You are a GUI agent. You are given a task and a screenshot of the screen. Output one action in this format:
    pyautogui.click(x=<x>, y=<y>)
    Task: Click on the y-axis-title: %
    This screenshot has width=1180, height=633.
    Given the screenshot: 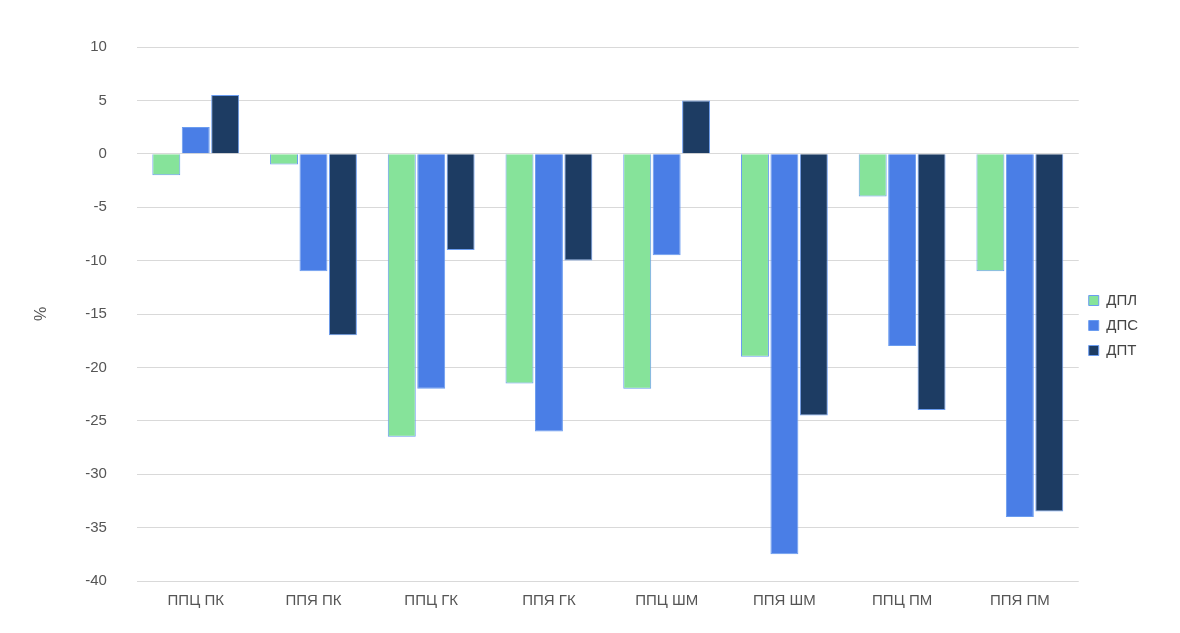 What is the action you would take?
    pyautogui.click(x=41, y=314)
    